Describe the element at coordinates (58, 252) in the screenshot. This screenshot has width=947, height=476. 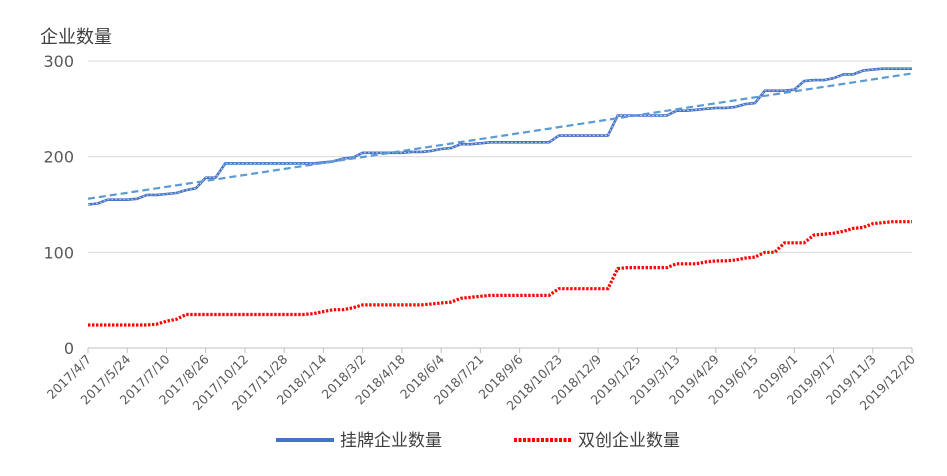
I see `y-tick-label: 100` at that location.